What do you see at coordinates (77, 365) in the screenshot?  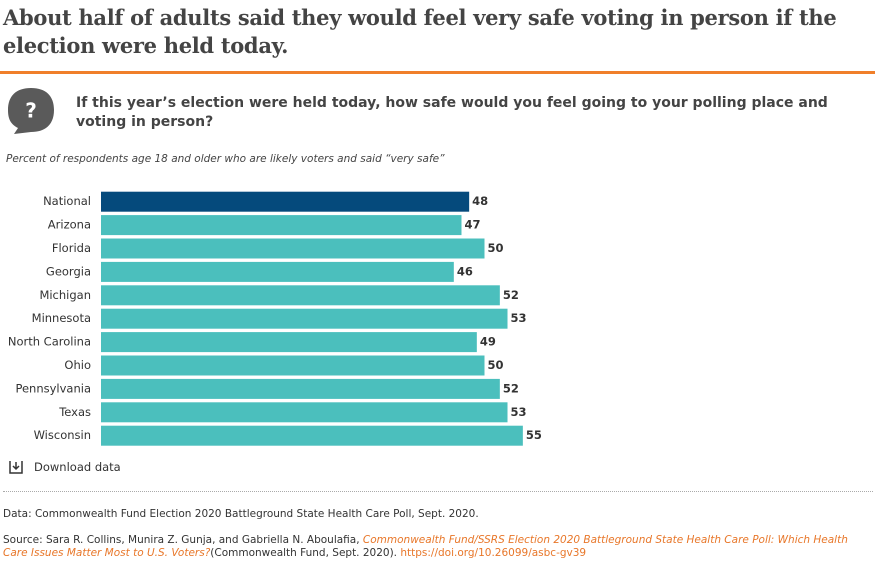 I see `y-tick-label: Ohio` at bounding box center [77, 365].